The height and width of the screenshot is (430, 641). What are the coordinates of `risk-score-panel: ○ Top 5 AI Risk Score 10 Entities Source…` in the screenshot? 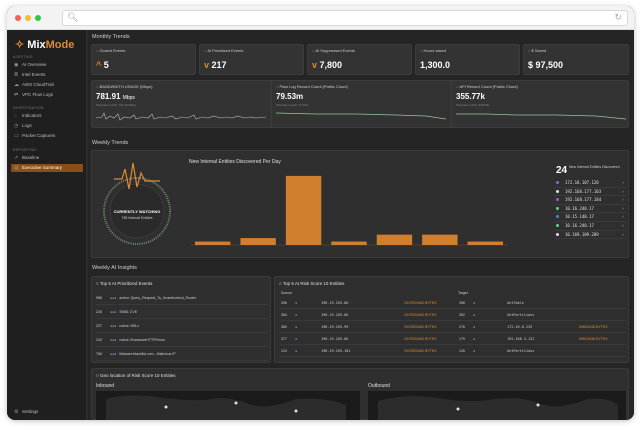 It's located at (451, 319).